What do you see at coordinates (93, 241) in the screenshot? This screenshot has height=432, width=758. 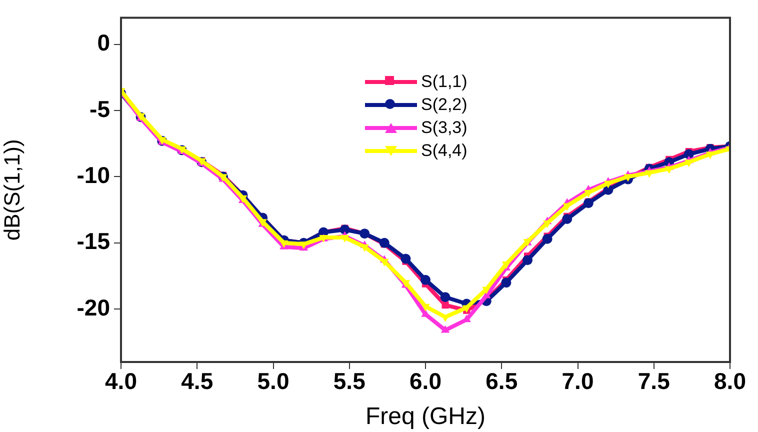 I see `y-tick-label: -15` at bounding box center [93, 241].